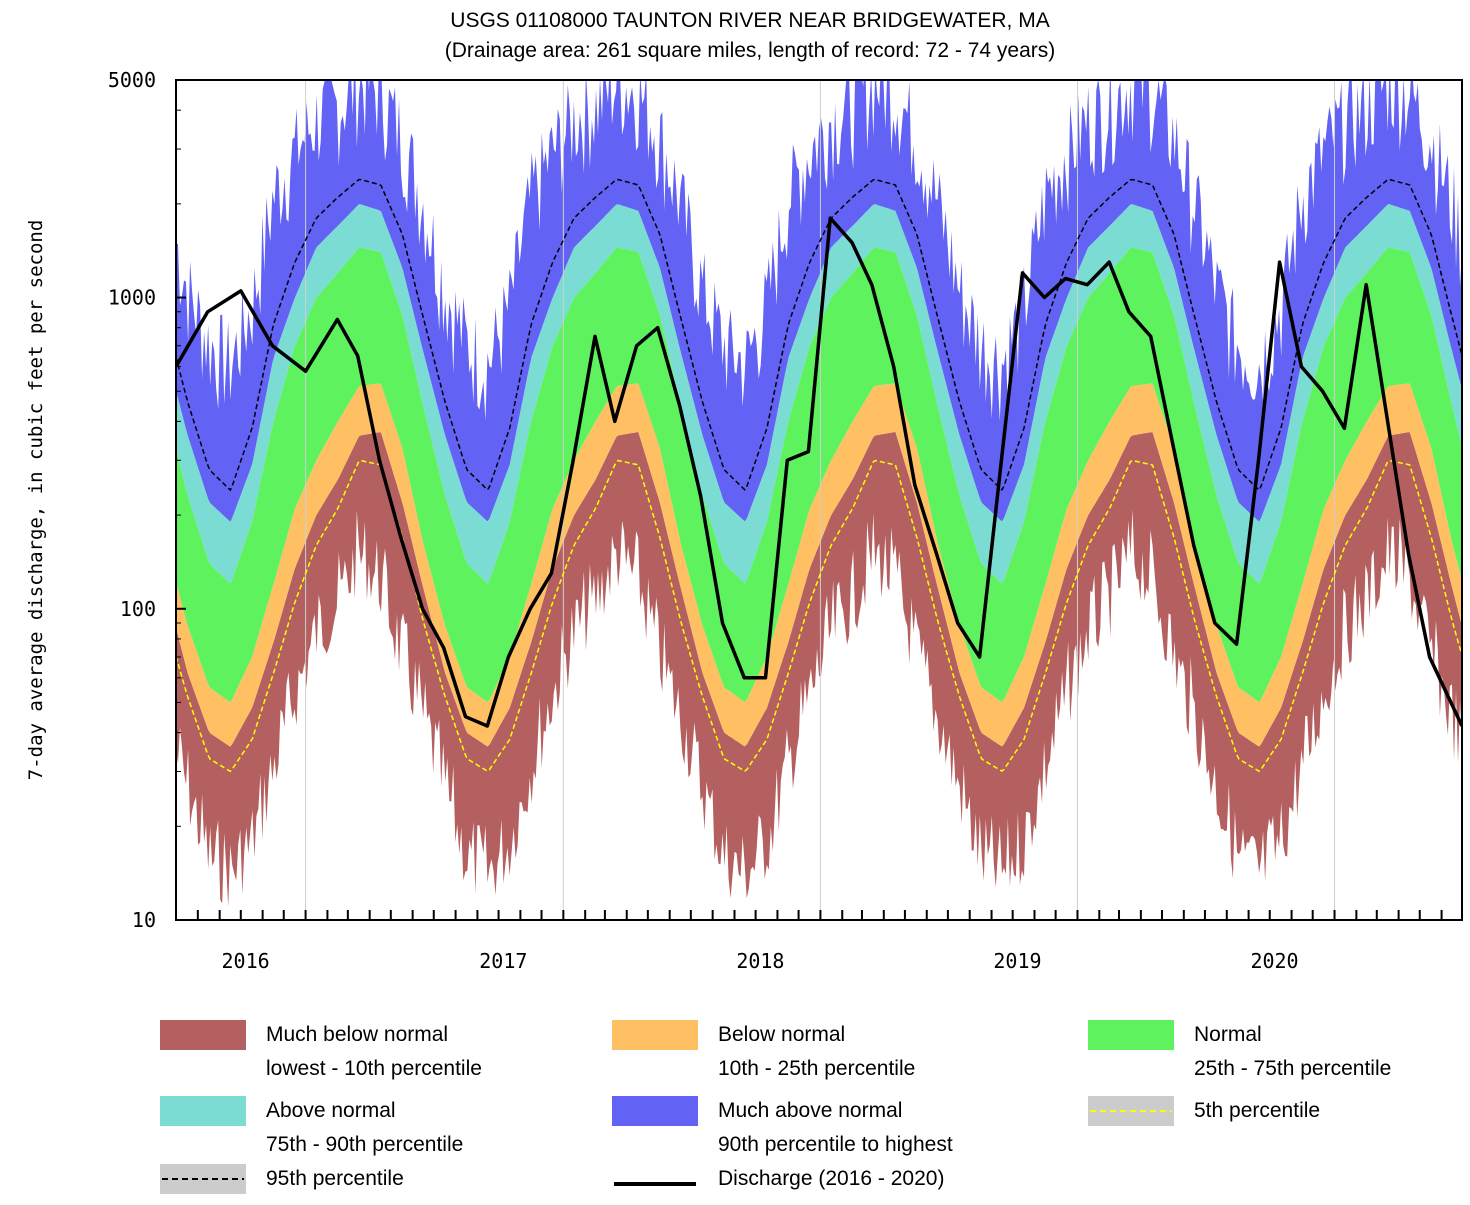 This screenshot has width=1470, height=1205. I want to click on y-tick-label: 100, so click(138, 609).